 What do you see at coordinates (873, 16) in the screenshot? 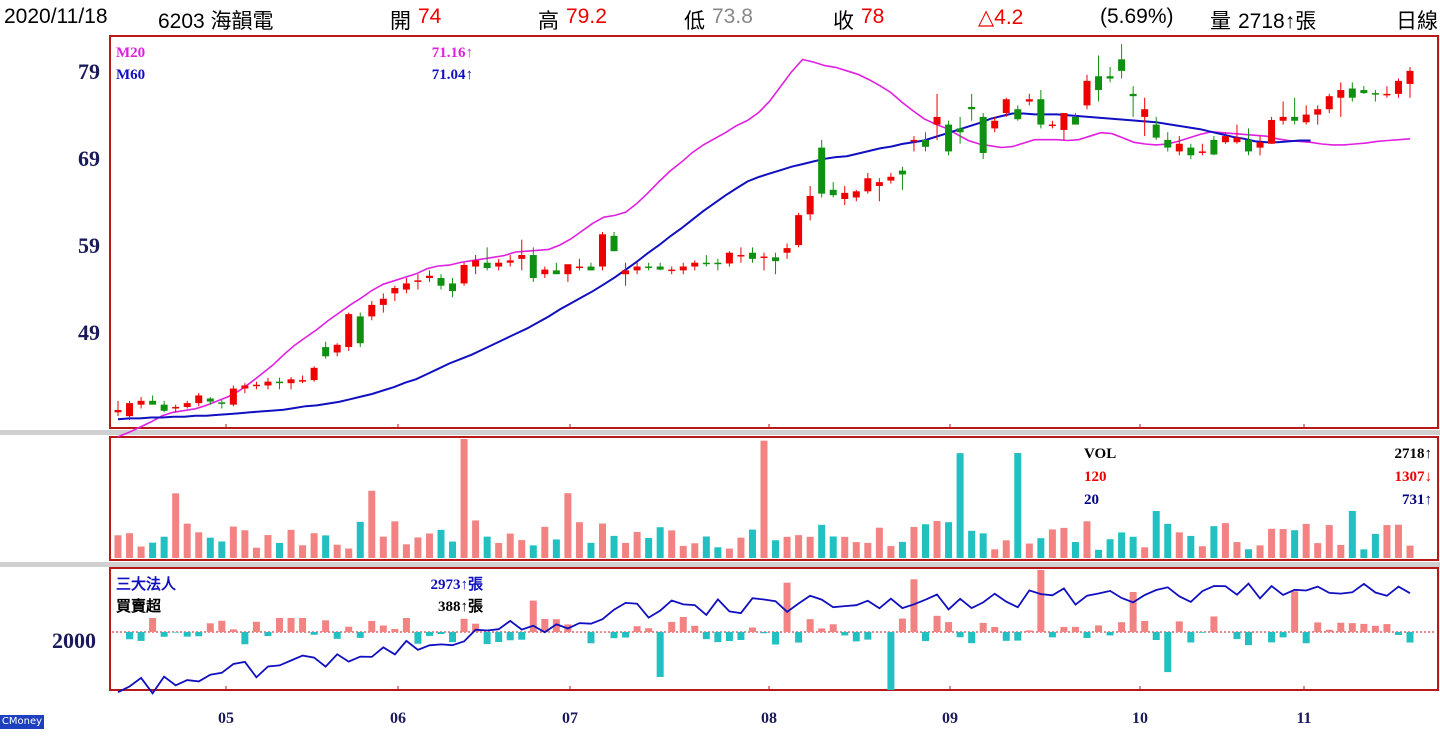
I see `close-value: 78` at bounding box center [873, 16].